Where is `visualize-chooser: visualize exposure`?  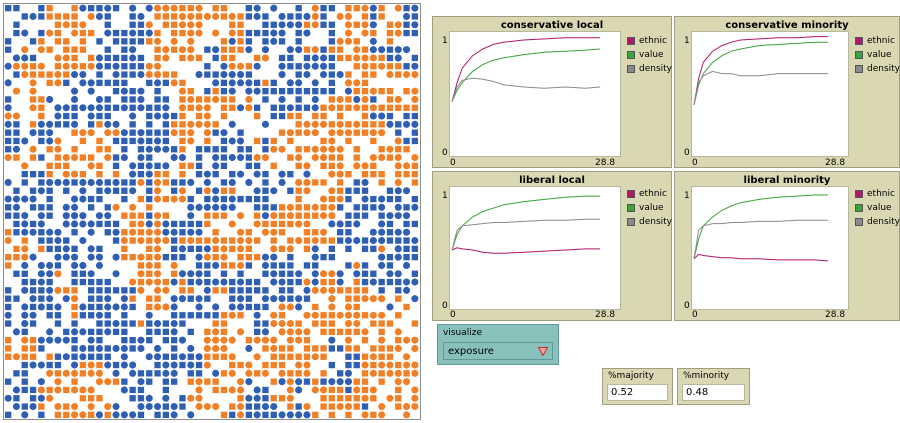
visualize-chooser: visualize exposure is located at coordinates (498, 344).